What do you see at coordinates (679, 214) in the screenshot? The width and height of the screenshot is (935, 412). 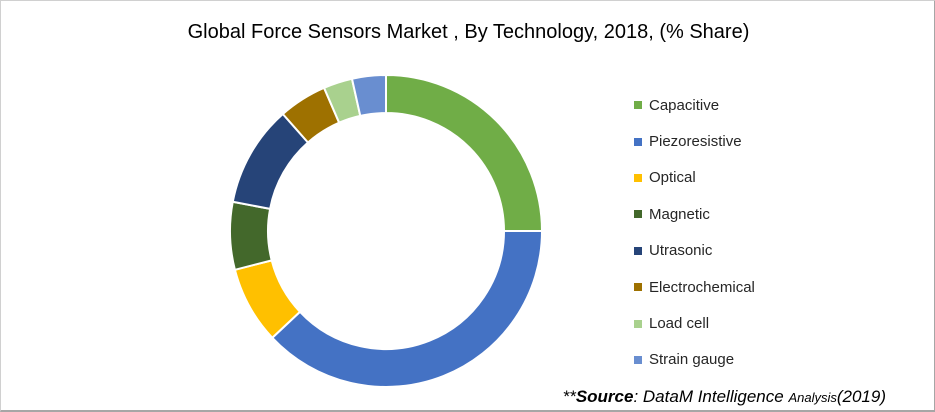 I see `legend-label: Magnetic` at bounding box center [679, 214].